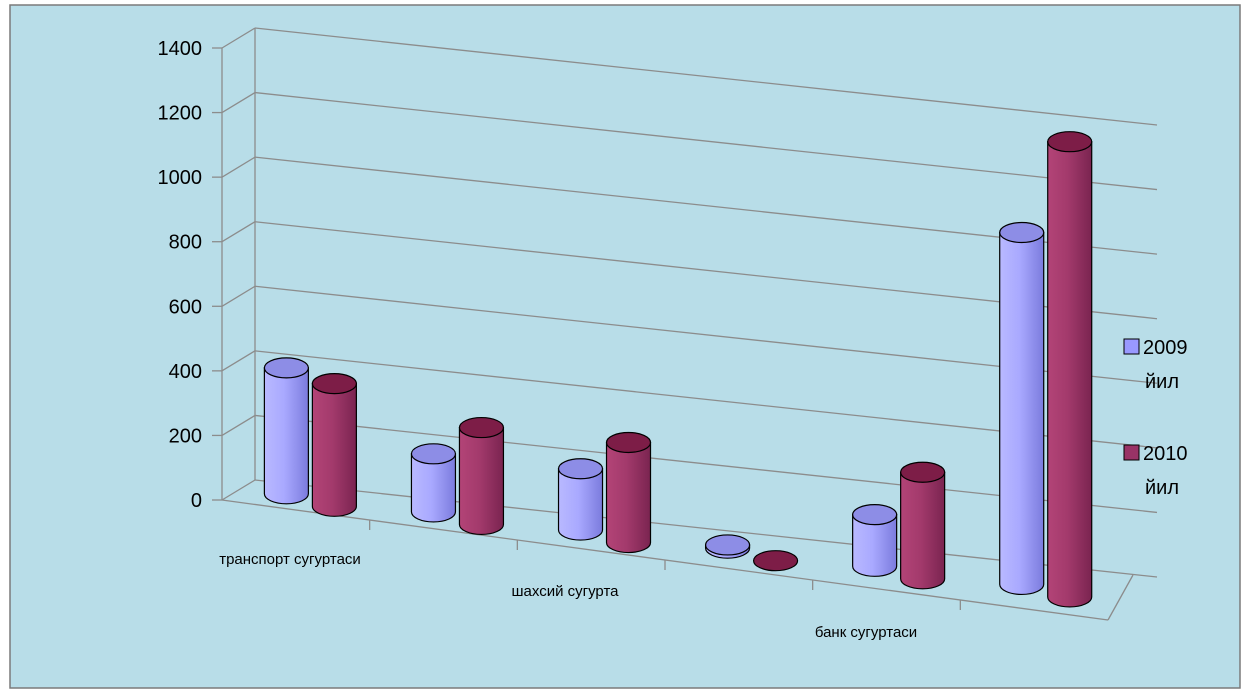  What do you see at coordinates (1155, 418) in the screenshot?
I see `legend: 2009 йил 2010 йил` at bounding box center [1155, 418].